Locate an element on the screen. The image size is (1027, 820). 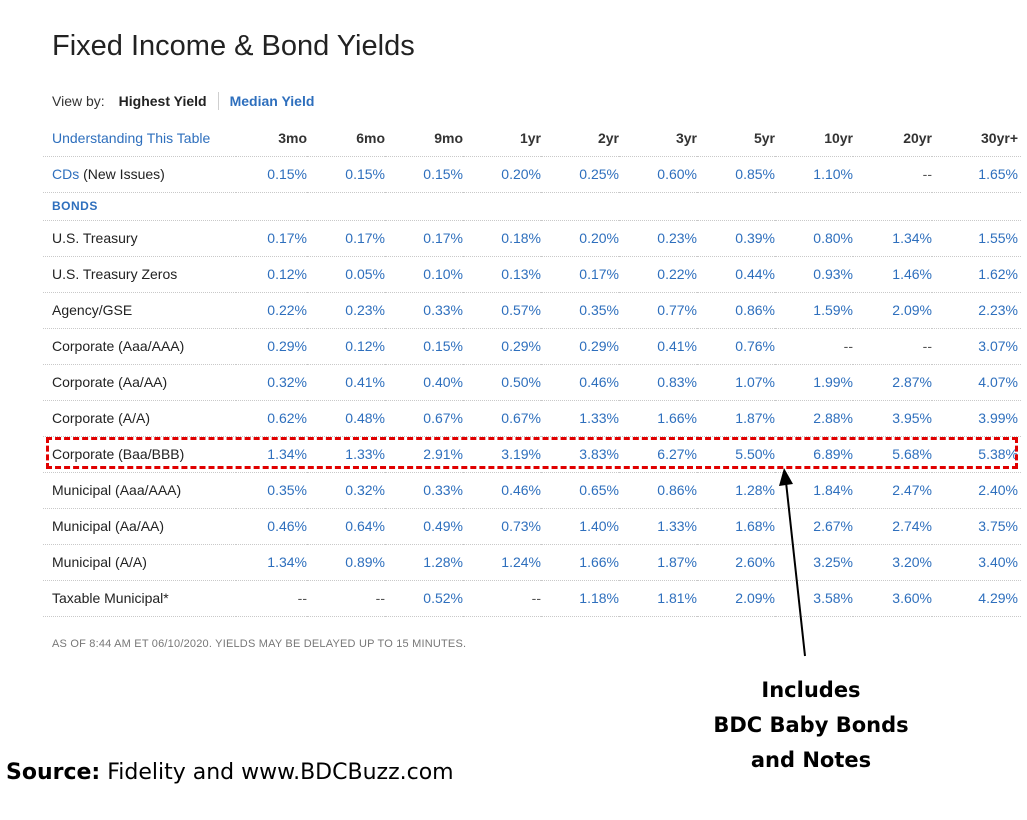
yield-cell: 0.62% is located at coordinates (271, 418).